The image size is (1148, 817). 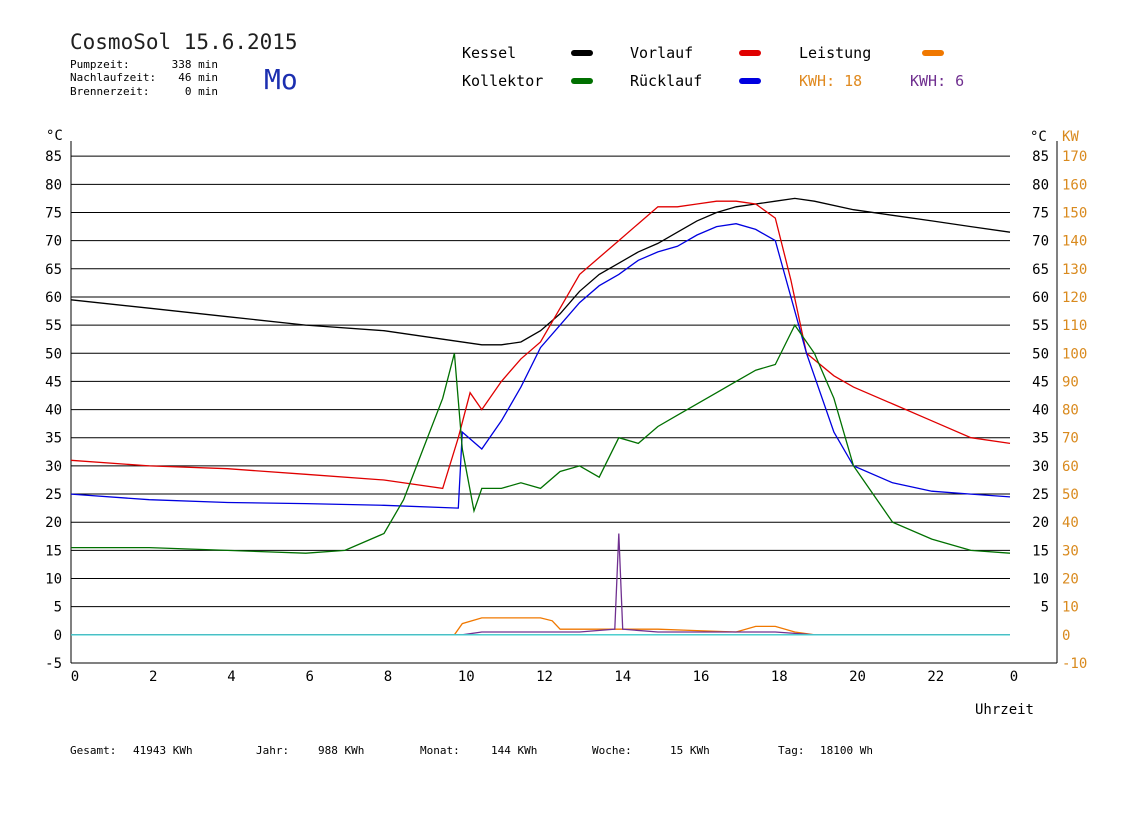 What do you see at coordinates (779, 677) in the screenshot?
I see `x-tick-label: 18` at bounding box center [779, 677].